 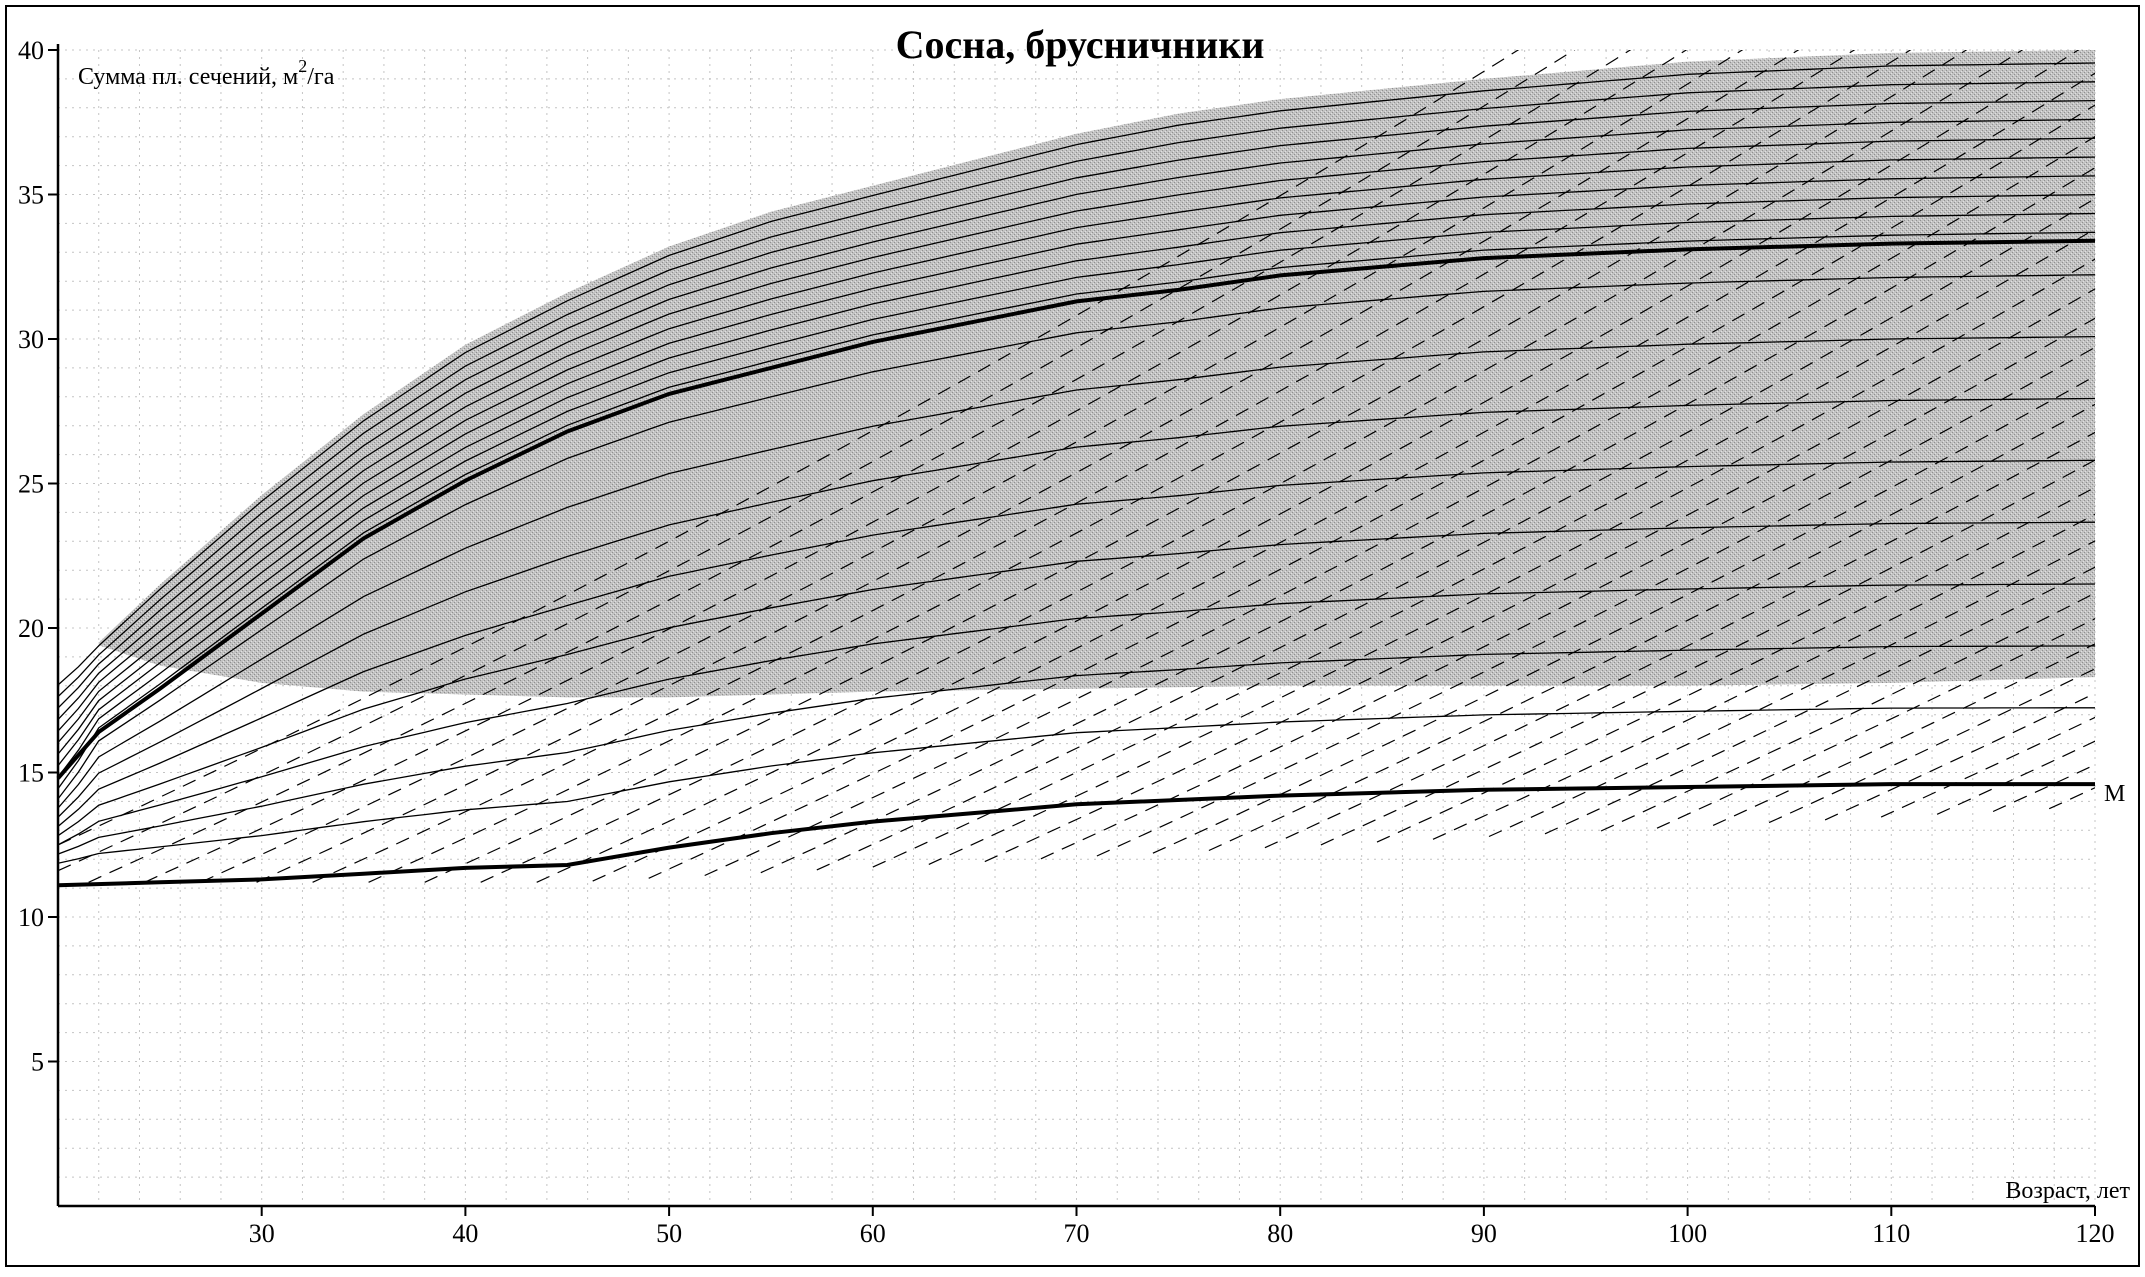 I want to click on x-axis-title: Возраст, лет, so click(x=2067, y=1191).